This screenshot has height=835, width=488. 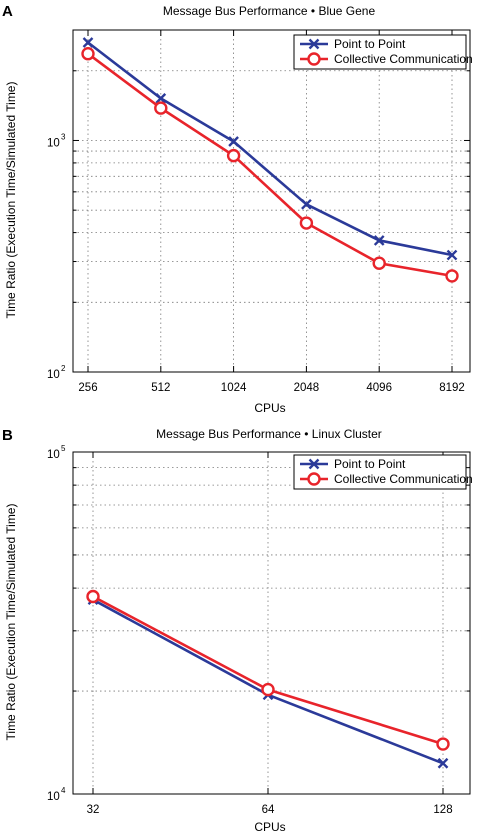 I want to click on legend-box-b, so click(x=380, y=472).